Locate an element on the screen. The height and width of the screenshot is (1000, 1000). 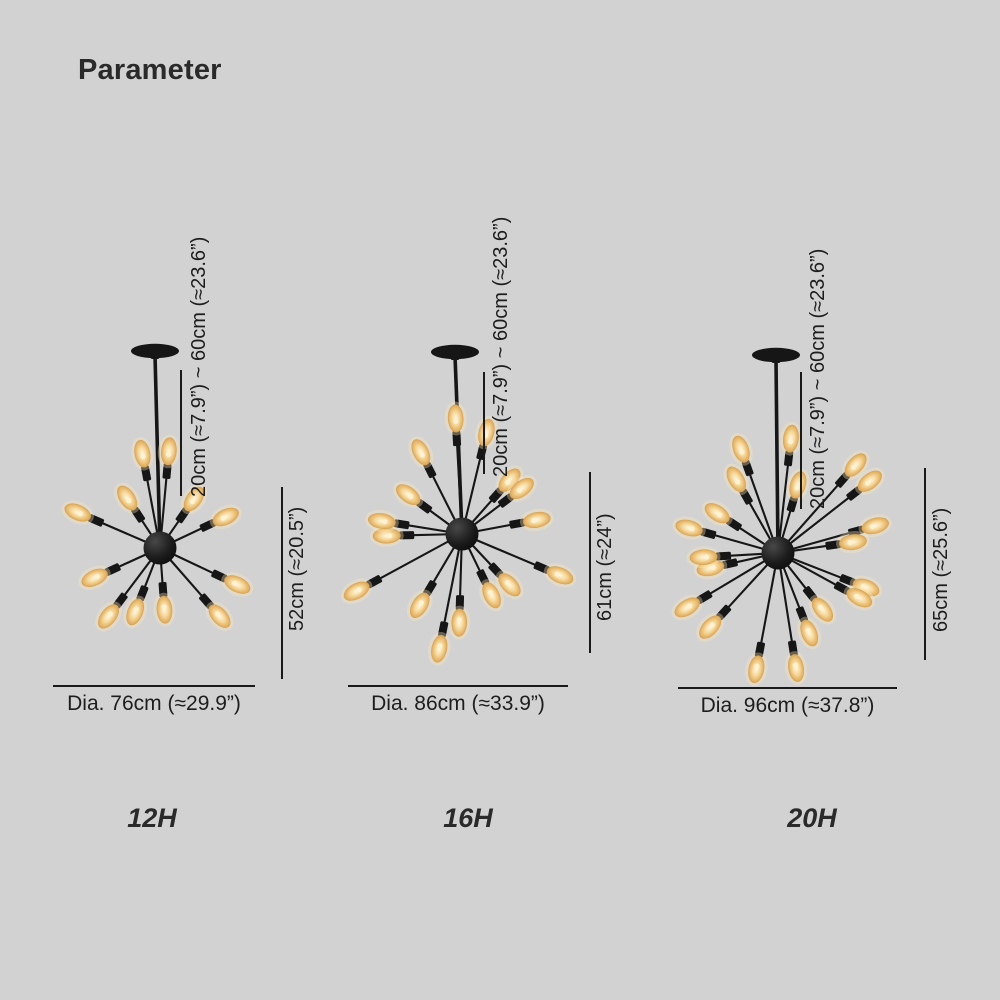
height-measure-line-20h is located at coordinates (925, 564).